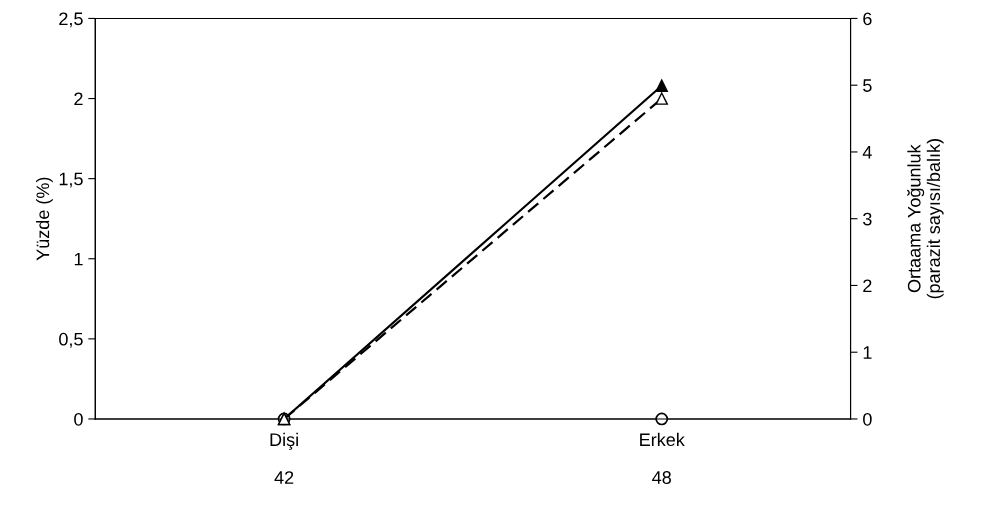  I want to click on y2-tick-label: 6, so click(867, 19).